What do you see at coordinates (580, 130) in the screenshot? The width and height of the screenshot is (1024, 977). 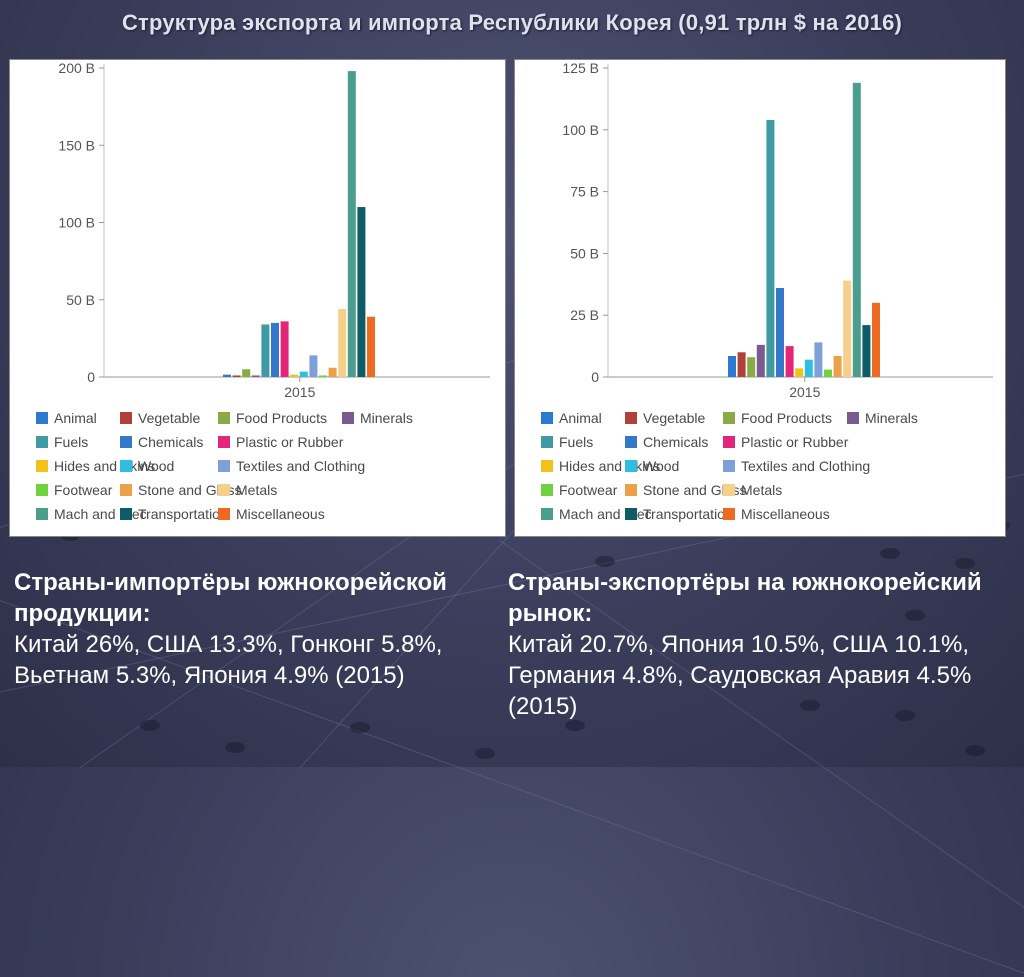 I see `y-tick-label: 100 B` at bounding box center [580, 130].